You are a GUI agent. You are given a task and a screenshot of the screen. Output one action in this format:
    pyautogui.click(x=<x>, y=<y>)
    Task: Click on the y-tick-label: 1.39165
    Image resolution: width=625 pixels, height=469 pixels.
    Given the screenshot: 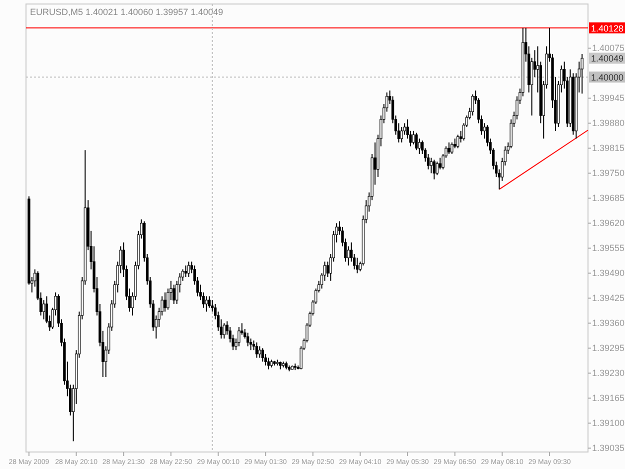 What is the action you would take?
    pyautogui.click(x=608, y=398)
    